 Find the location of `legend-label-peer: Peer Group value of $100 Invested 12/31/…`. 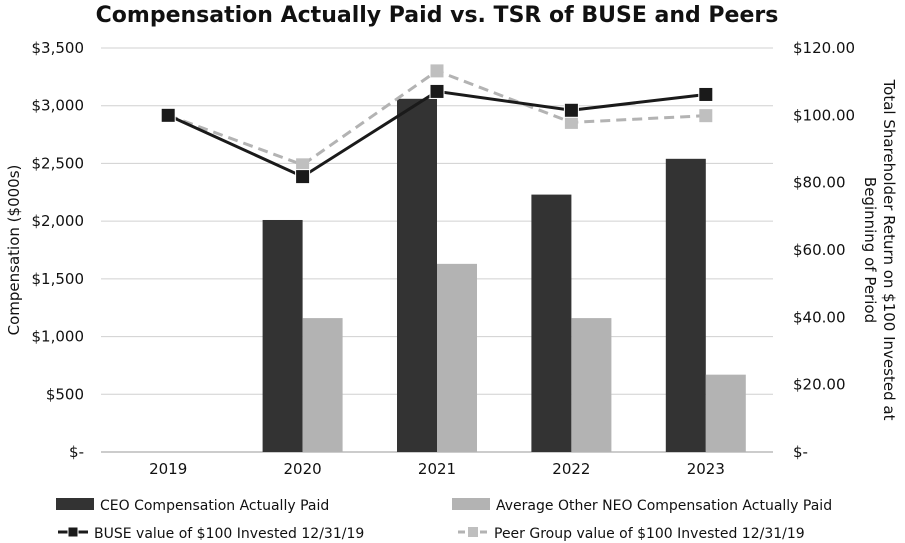

legend-label-peer: Peer Group value of $100 Invested 12/31/… is located at coordinates (649, 534).